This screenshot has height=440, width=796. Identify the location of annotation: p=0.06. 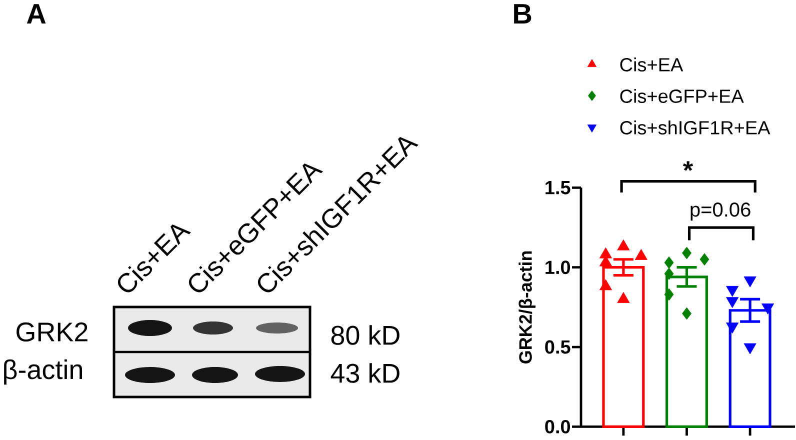
(720, 211).